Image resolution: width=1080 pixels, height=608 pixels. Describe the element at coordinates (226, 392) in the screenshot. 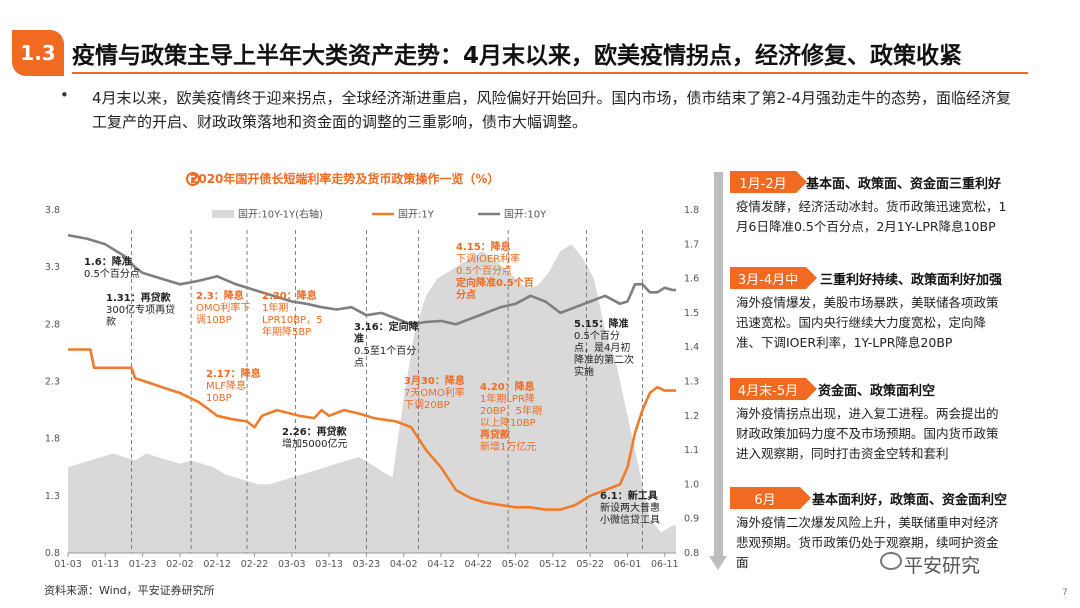

I see `annotation-text: MLF降息10BP` at that location.